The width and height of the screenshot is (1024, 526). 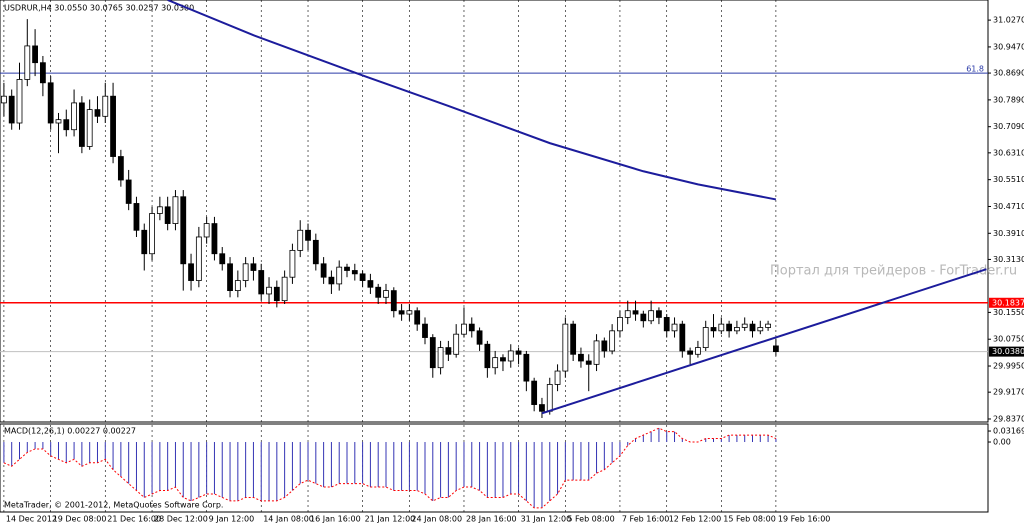 What do you see at coordinates (390, 468) in the screenshot?
I see `macd-signal` at bounding box center [390, 468].